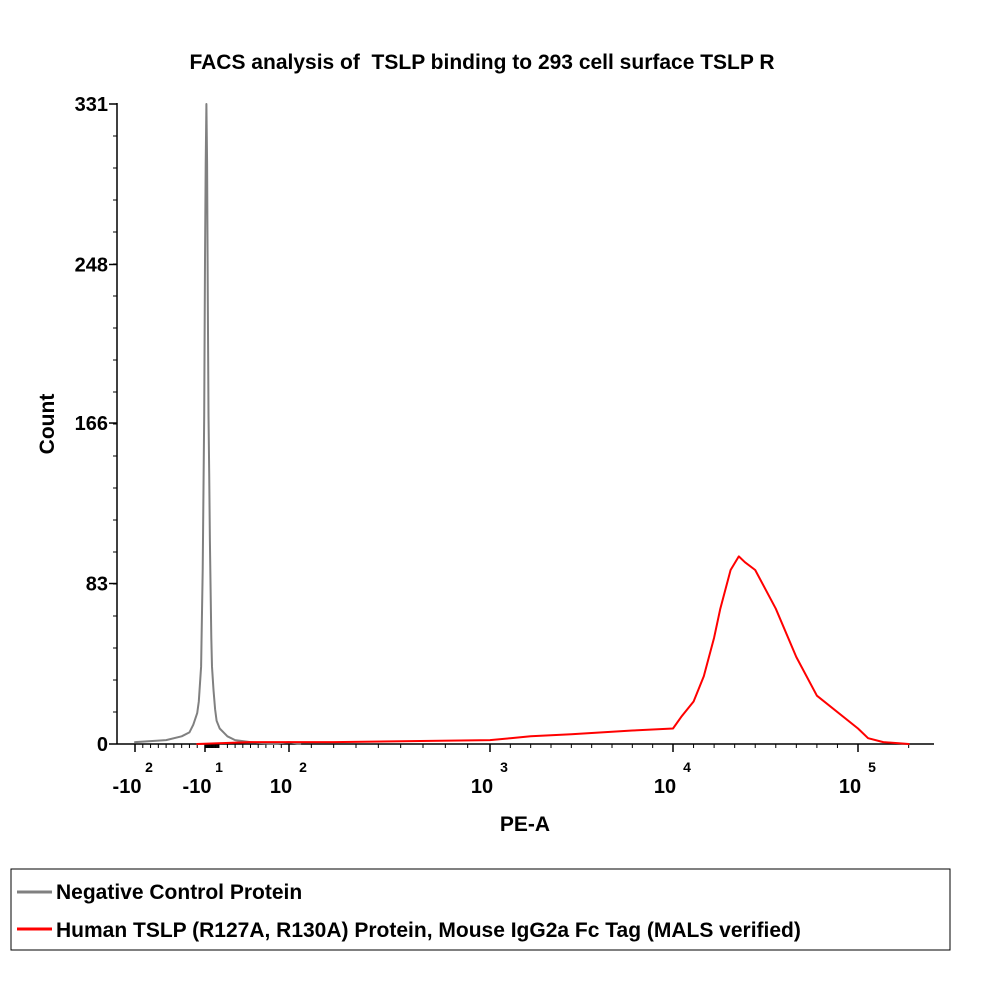 The height and width of the screenshot is (992, 992). Describe the element at coordinates (525, 824) in the screenshot. I see `x-axis-label: PE-A` at that location.